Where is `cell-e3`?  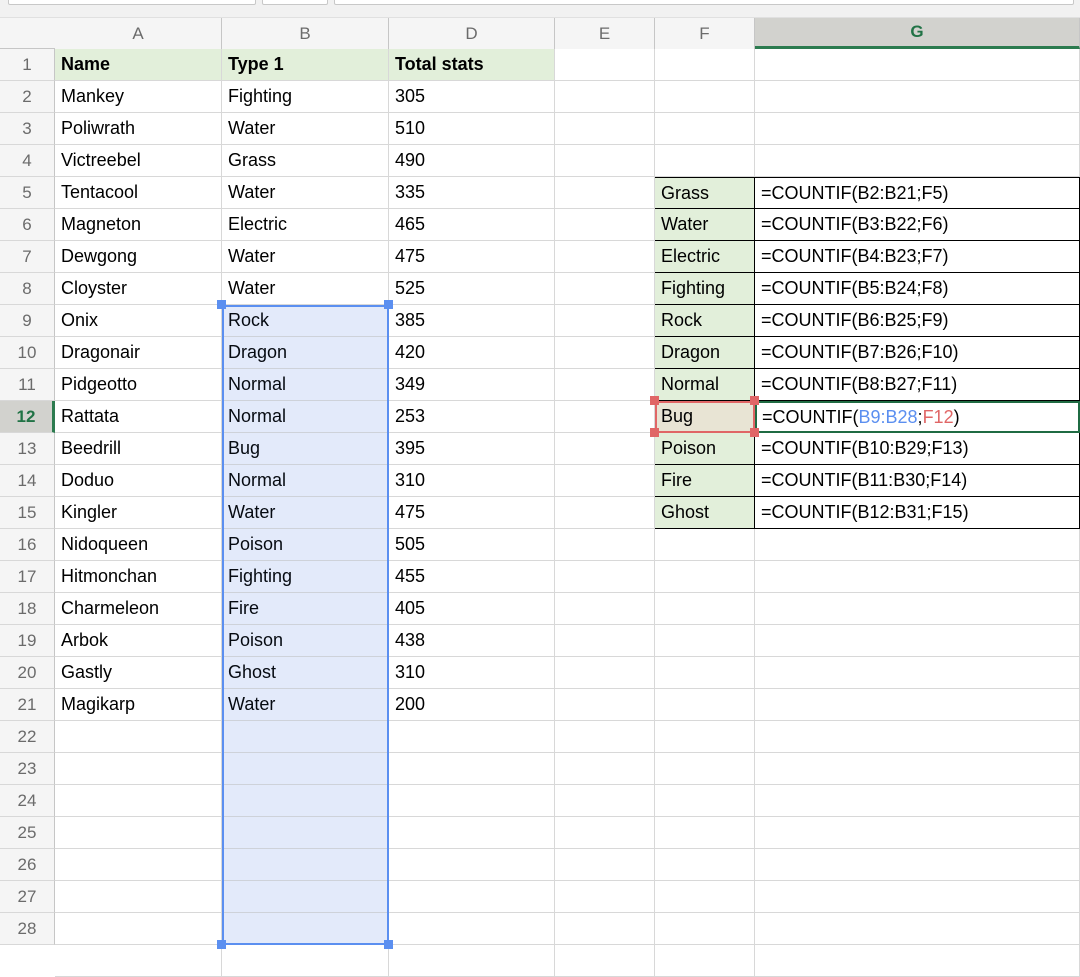
cell-e3 is located at coordinates (605, 129).